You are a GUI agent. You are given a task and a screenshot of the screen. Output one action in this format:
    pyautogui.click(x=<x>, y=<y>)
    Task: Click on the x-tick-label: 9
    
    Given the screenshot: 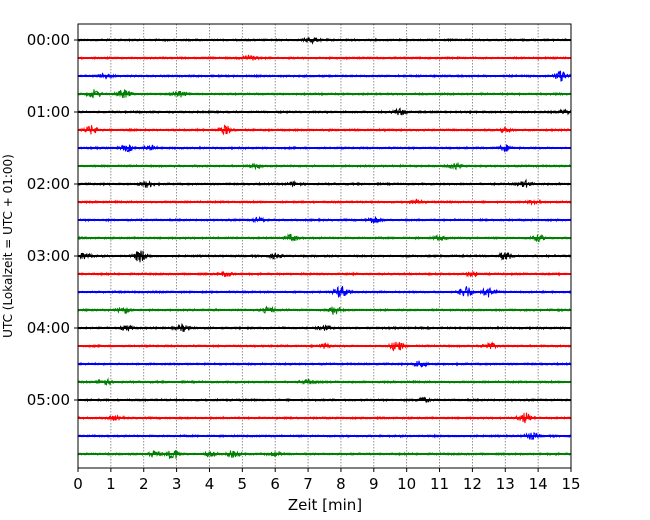 What is the action you would take?
    pyautogui.click(x=374, y=484)
    